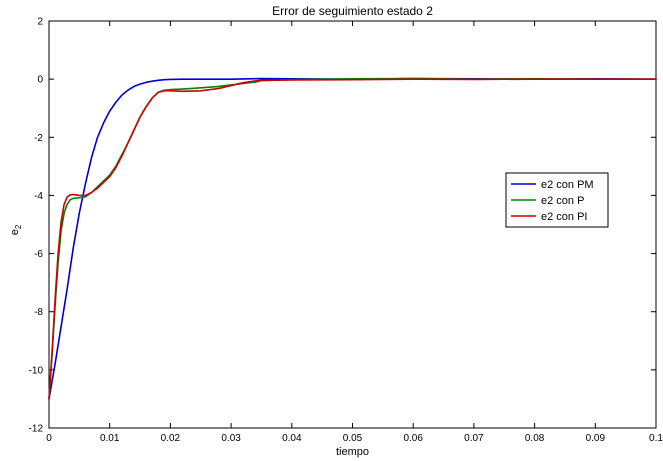  I want to click on x-tick-label: 0.09, so click(596, 438).